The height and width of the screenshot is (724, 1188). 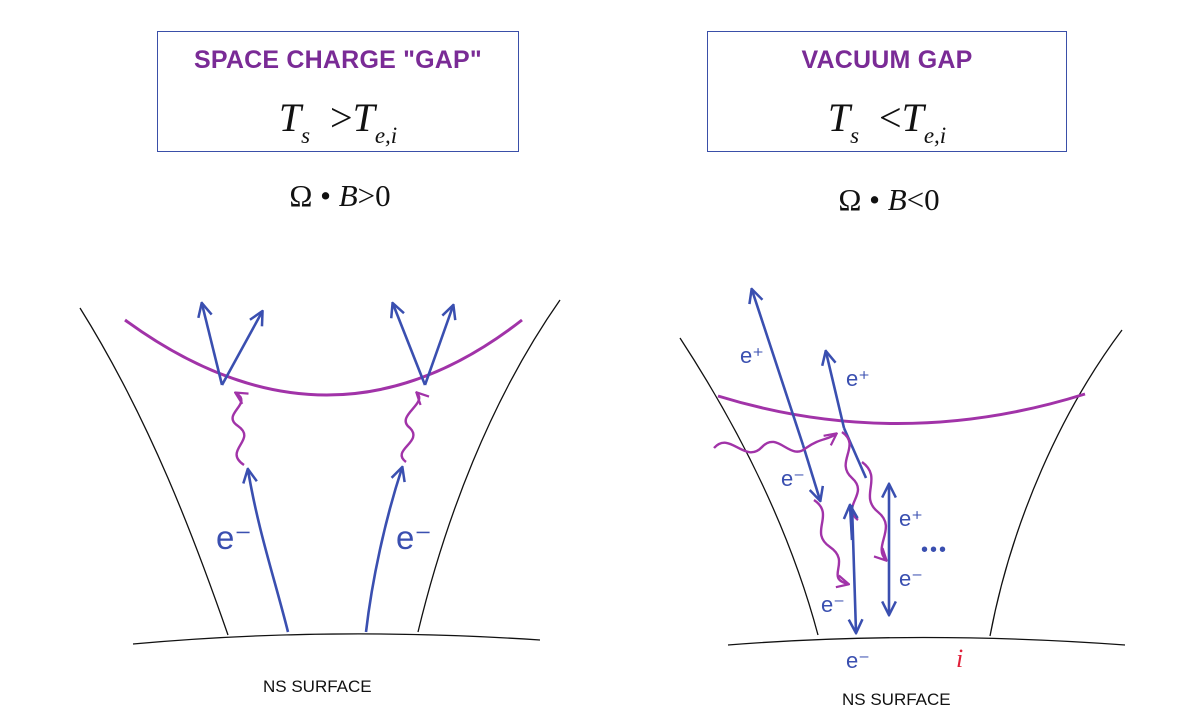 What do you see at coordinates (911, 518) in the screenshot?
I see `right-positron-label-3: e⁺` at bounding box center [911, 518].